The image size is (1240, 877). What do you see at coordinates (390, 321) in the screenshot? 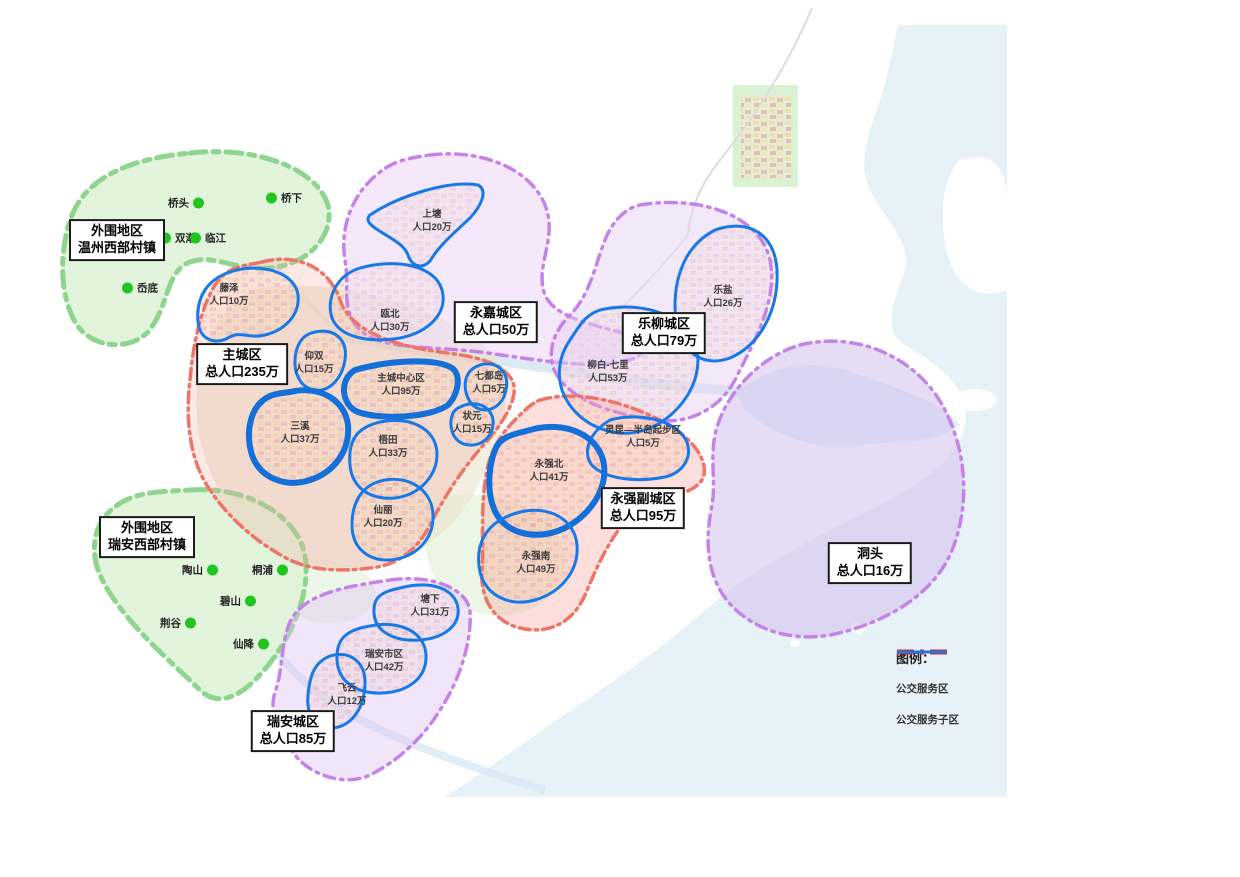
I see `subzone-label-oubei: 瓯北 人口30万` at bounding box center [390, 321].